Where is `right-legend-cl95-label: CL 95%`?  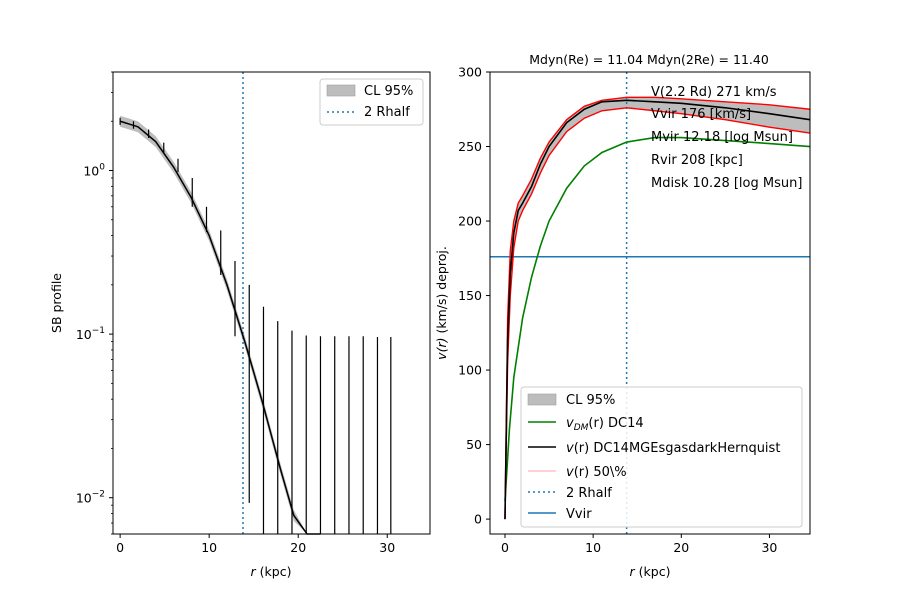
right-legend-cl95-label: CL 95% is located at coordinates (590, 400).